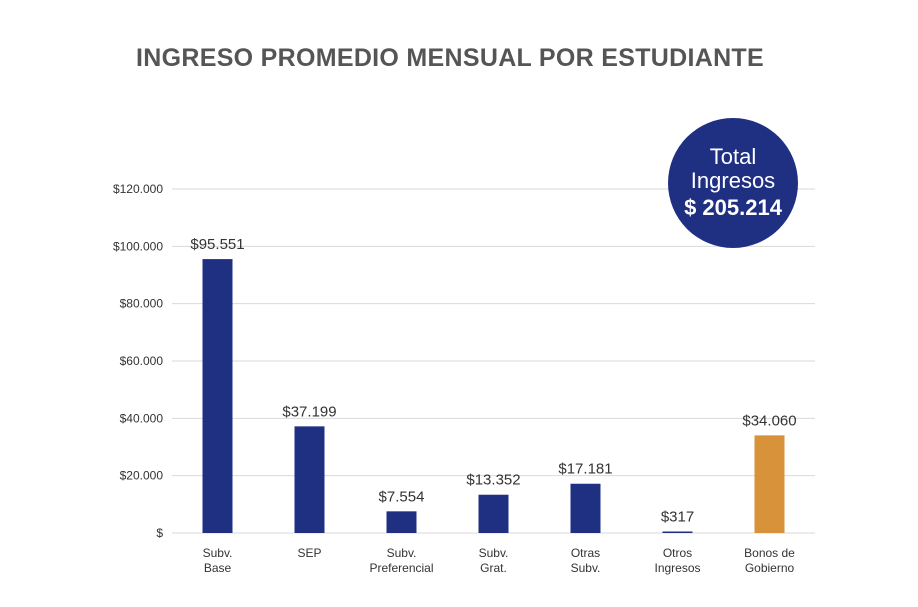 The image size is (918, 607). I want to click on total-income-badge: Total Ingresos $ 205.214, so click(733, 183).